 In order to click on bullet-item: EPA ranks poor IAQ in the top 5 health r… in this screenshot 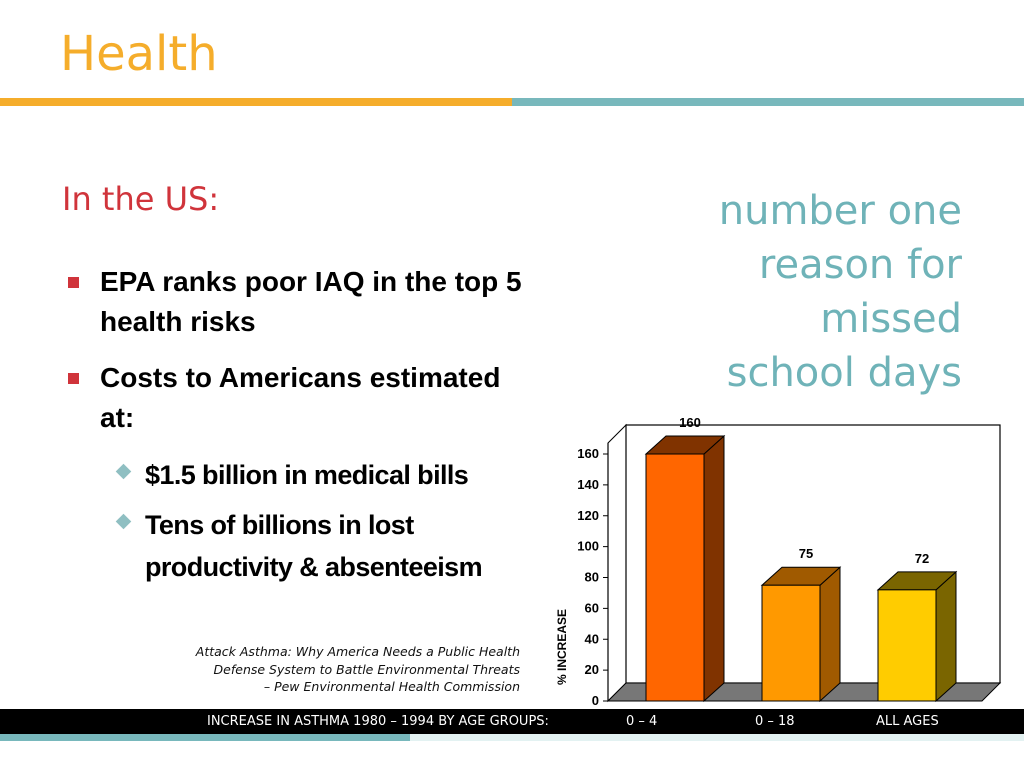, I will do `click(302, 302)`.